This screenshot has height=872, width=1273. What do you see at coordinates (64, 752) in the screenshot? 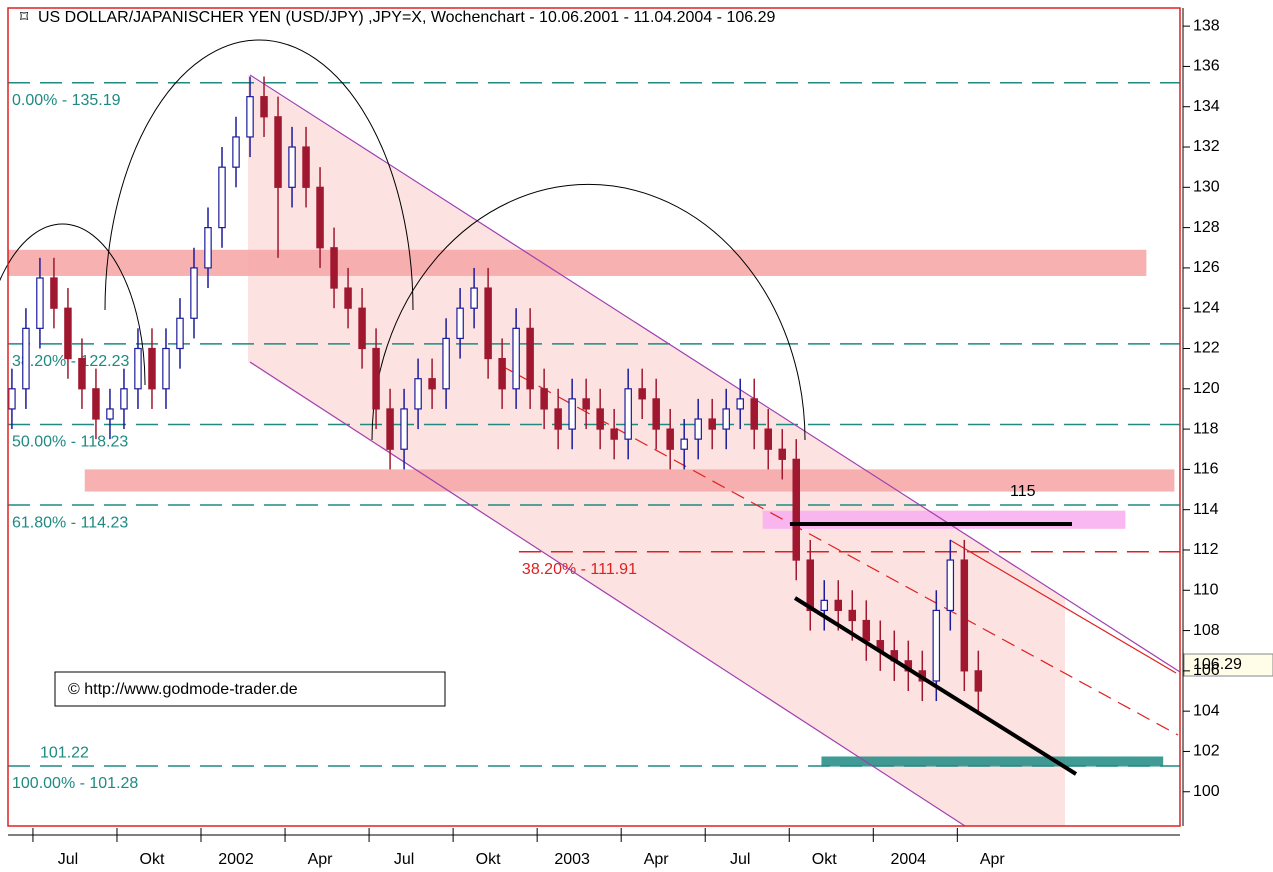
I see `level-note: 101.22` at bounding box center [64, 752].